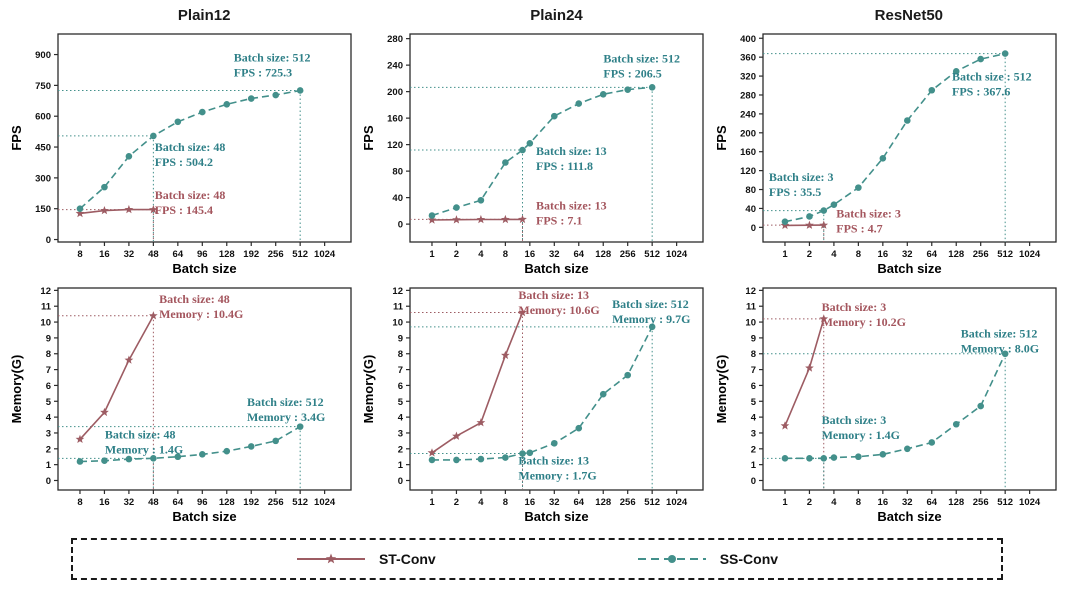  I want to click on ss-conv-line-sample-icon, so click(671, 559).